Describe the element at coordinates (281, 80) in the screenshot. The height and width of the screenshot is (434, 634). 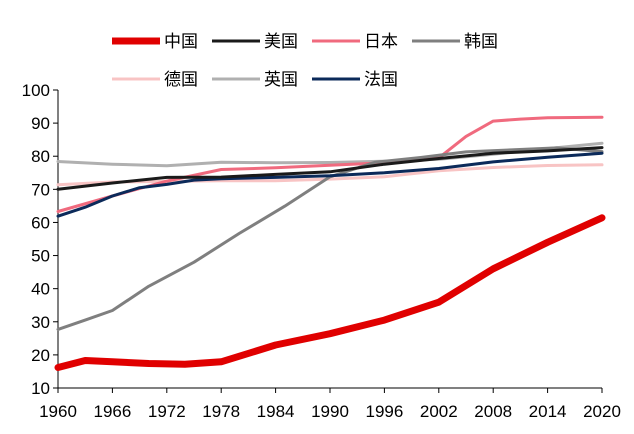
I see `legend-label: 英国` at that location.